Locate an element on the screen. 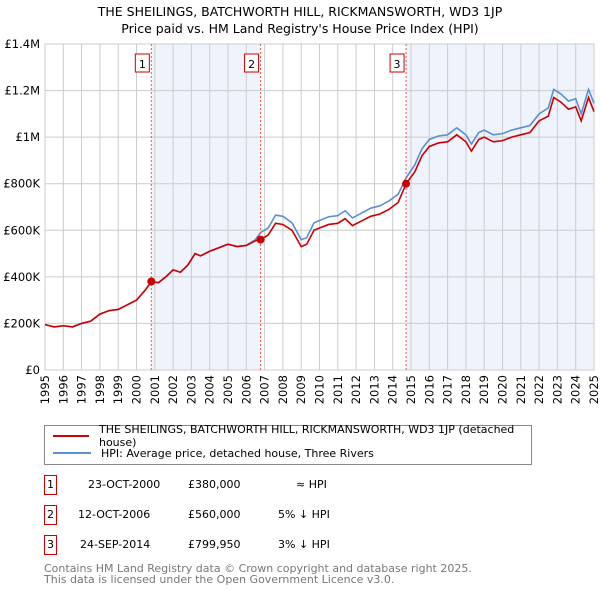  x-tick-label: 2013 is located at coordinates (374, 389).